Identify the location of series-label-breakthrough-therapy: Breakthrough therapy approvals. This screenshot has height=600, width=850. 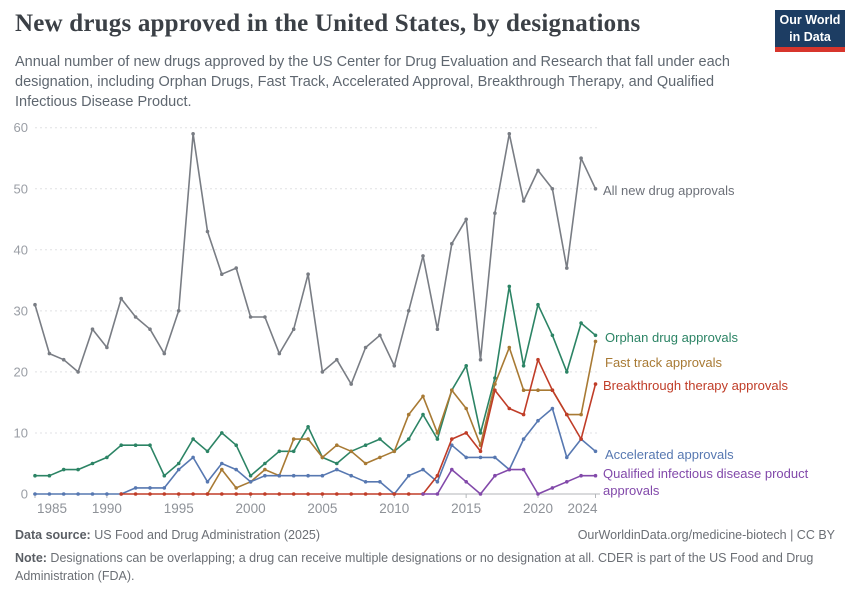
(696, 385).